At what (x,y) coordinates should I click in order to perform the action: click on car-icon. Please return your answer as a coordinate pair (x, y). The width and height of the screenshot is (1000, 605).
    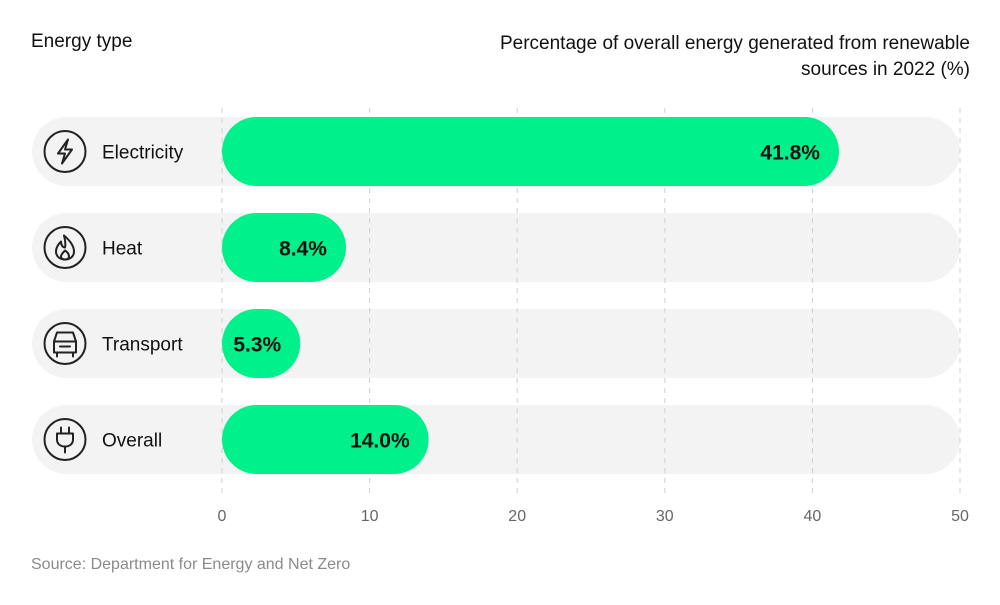
    Looking at the image, I should click on (65, 343).